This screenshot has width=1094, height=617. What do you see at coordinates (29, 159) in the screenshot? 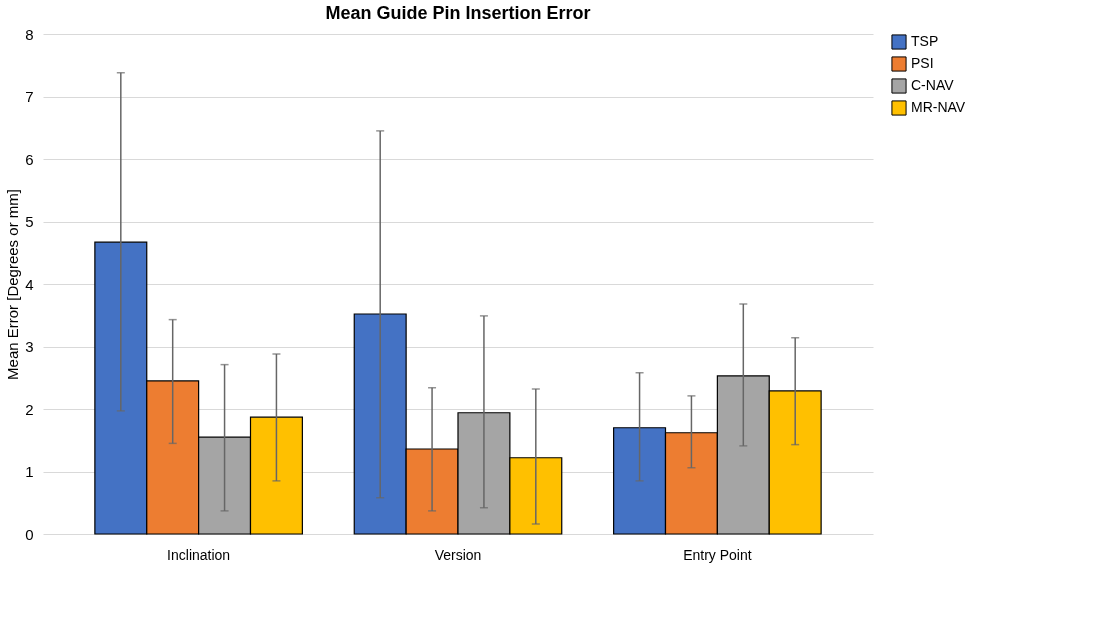
I see `y-tick-label: 6` at bounding box center [29, 159].